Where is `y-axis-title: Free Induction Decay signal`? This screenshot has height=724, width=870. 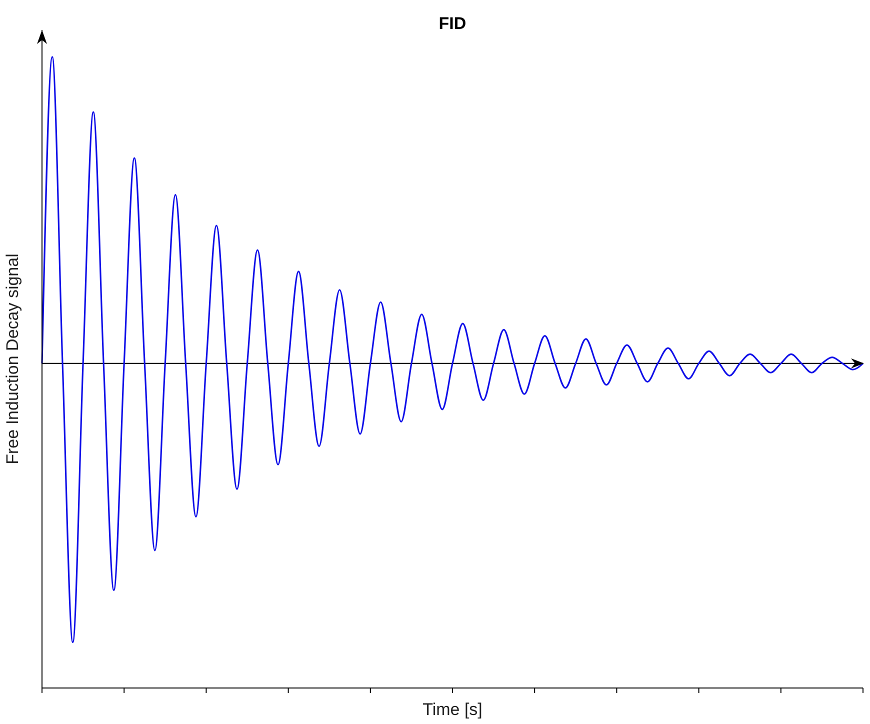 y-axis-title: Free Induction Decay signal is located at coordinates (12, 359).